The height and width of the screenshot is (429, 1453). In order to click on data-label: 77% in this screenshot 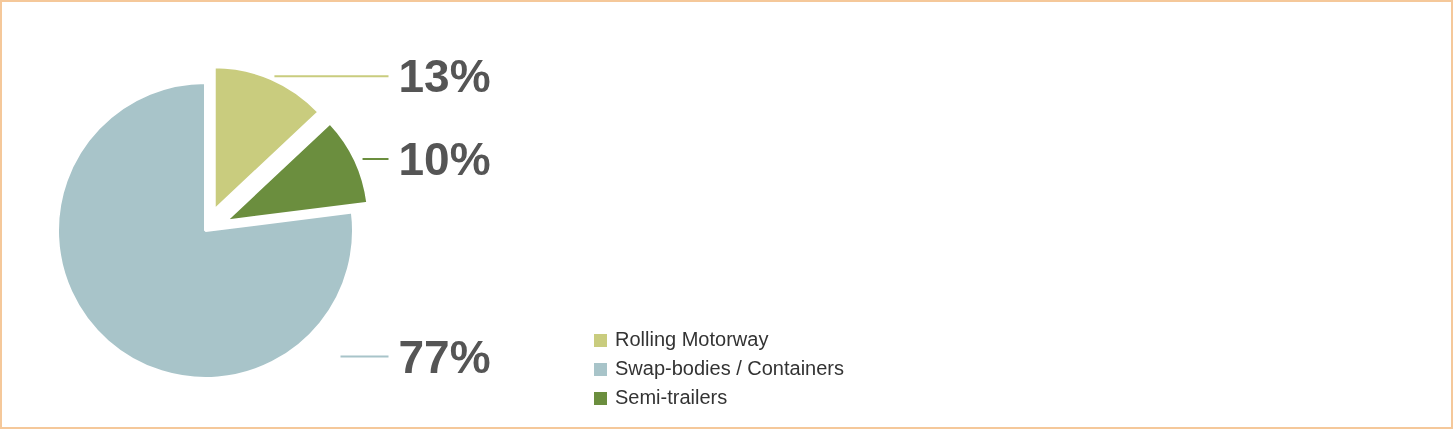, I will do `click(444, 356)`.